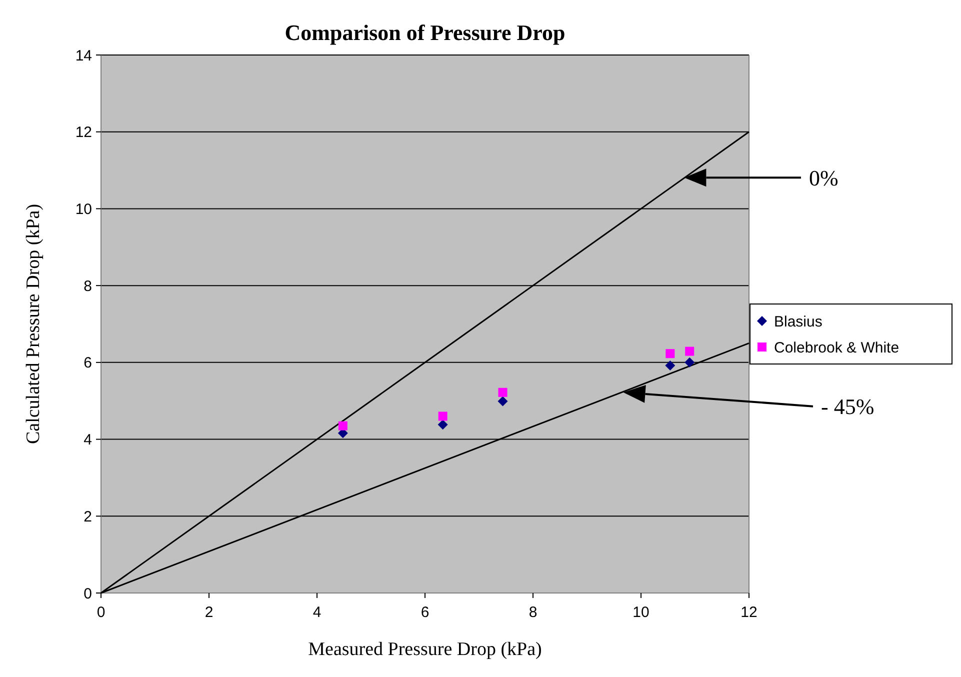  Describe the element at coordinates (641, 612) in the screenshot. I see `x-tick-label: 10` at that location.